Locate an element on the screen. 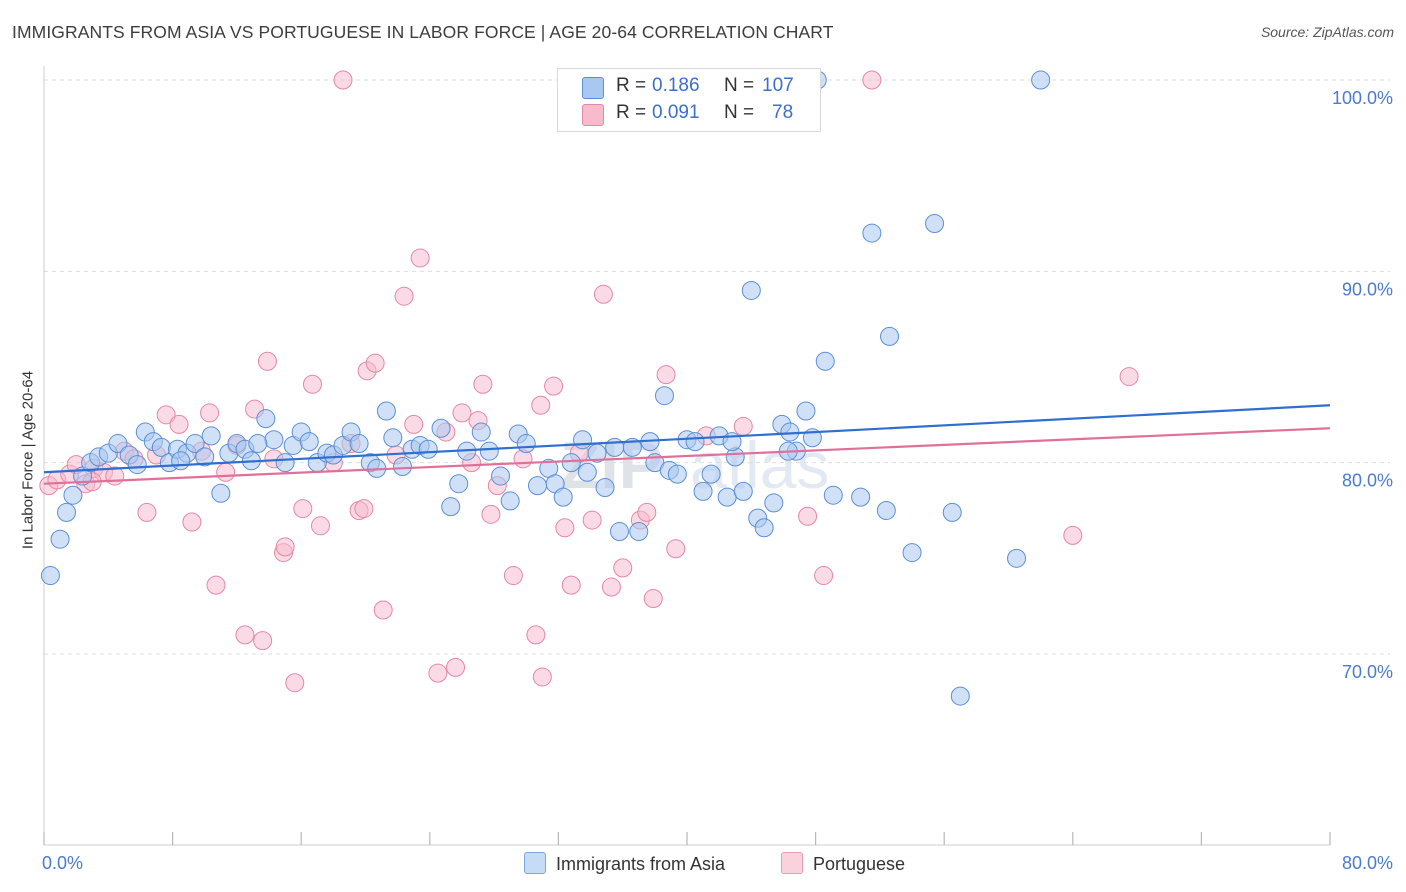 Image resolution: width=1406 pixels, height=892 pixels. legend-label-portuguese: Portuguese is located at coordinates (859, 864).